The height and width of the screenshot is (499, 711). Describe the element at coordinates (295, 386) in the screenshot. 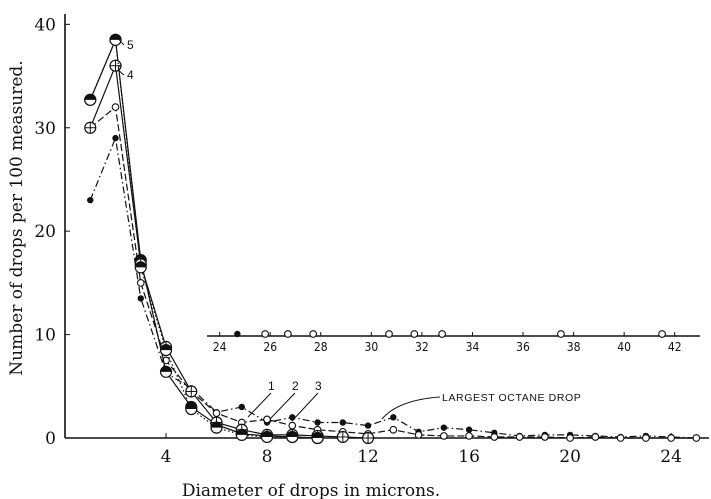

I see `series-label-2: 2` at that location.